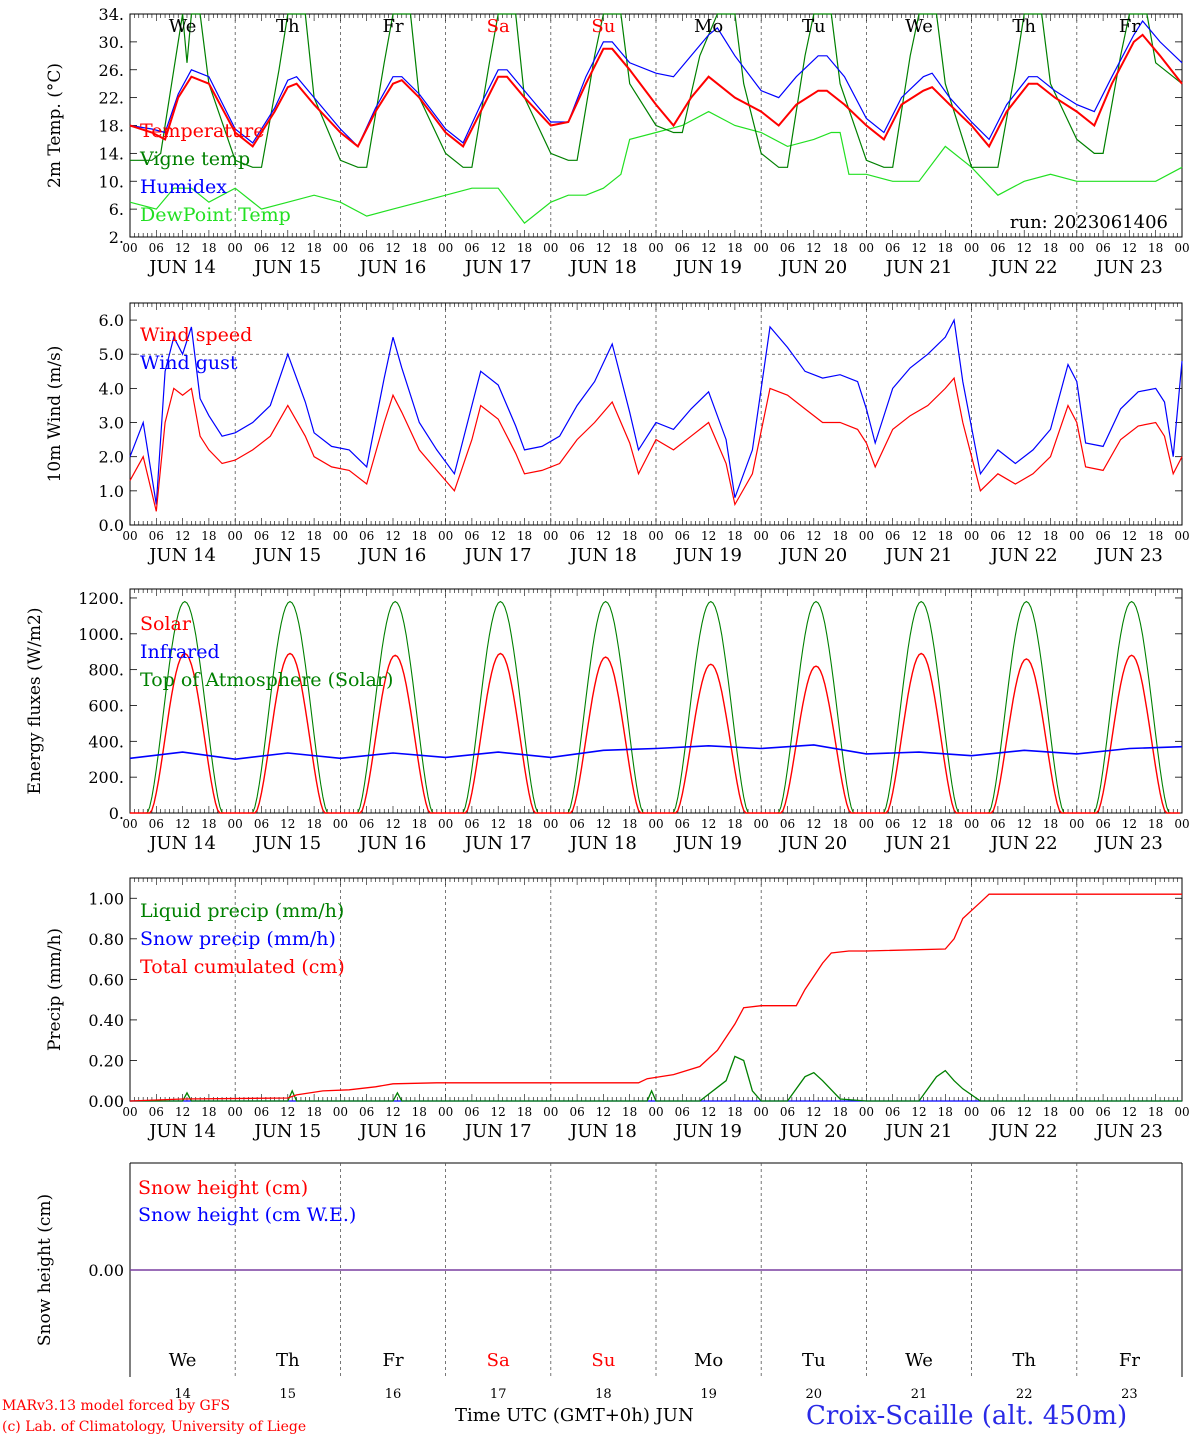  I want to click on x-day-label: JUN 18, so click(602, 1131).